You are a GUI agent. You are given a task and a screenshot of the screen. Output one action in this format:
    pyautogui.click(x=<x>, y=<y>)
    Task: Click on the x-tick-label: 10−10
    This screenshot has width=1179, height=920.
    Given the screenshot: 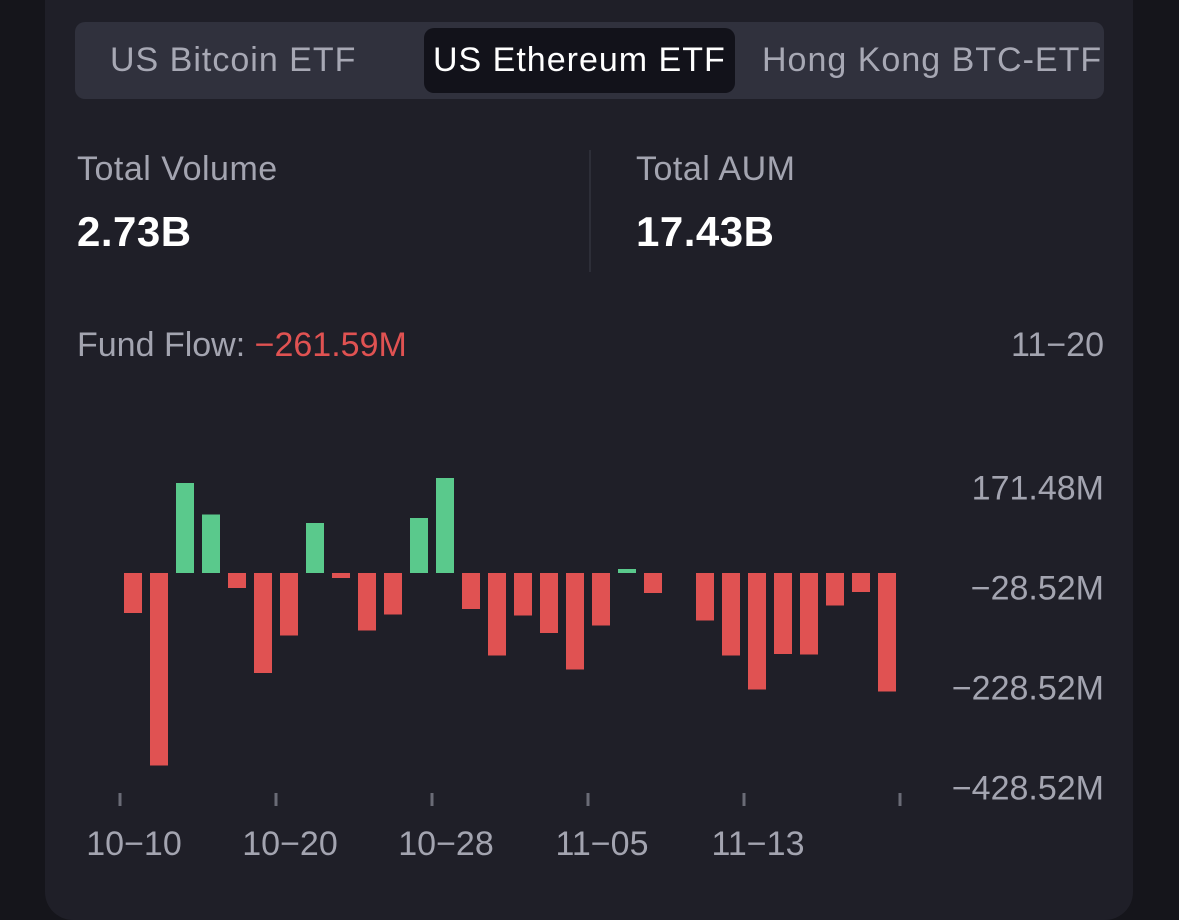 What is the action you would take?
    pyautogui.click(x=134, y=844)
    